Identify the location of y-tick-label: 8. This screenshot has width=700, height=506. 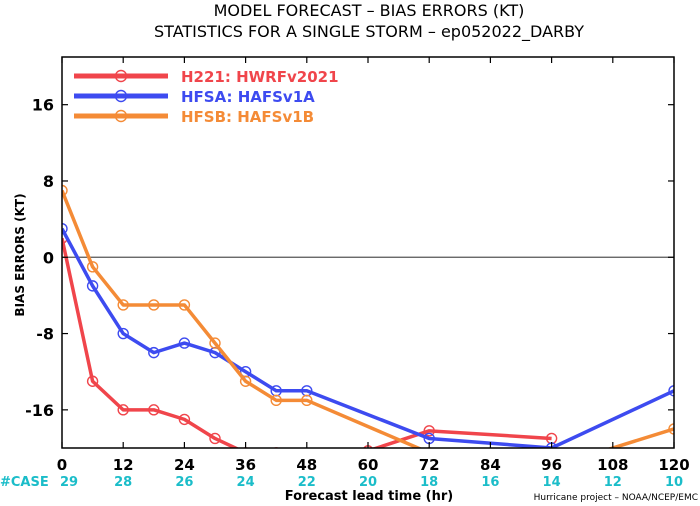
(48, 181).